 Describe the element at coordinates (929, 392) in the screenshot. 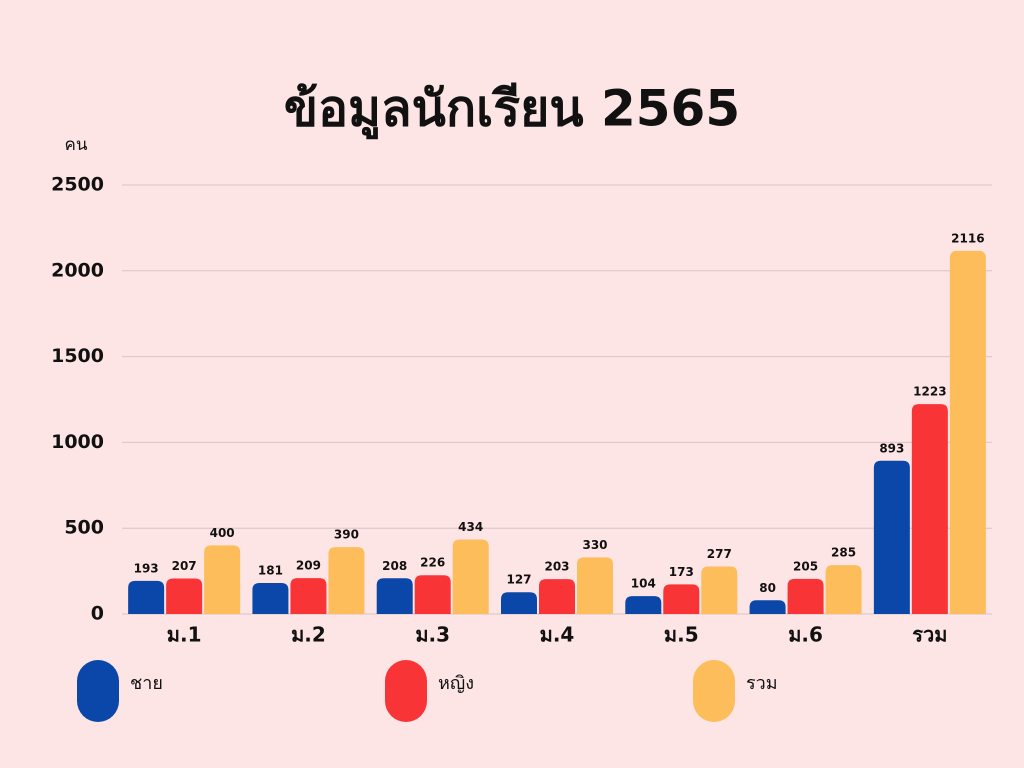

I see `value-label: 1223` at that location.